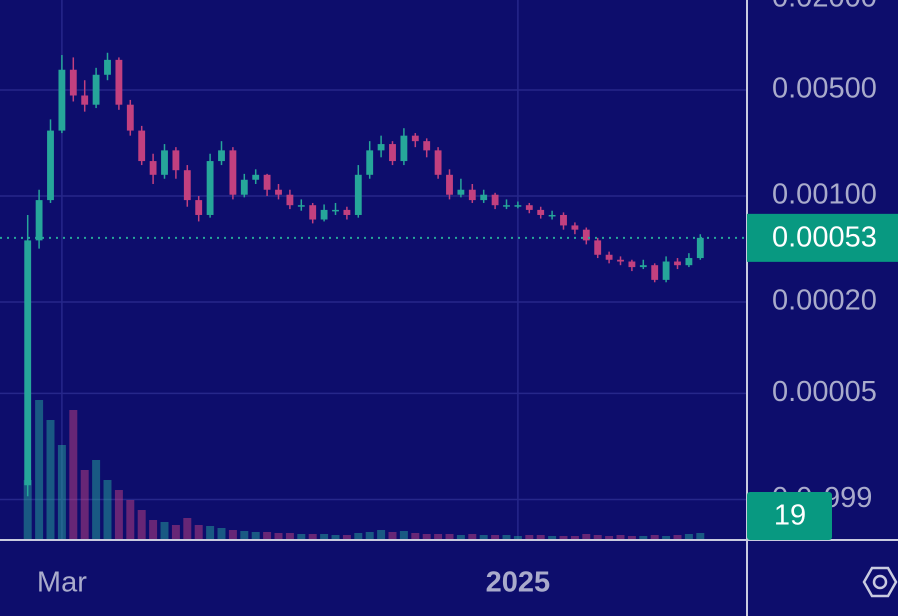 The height and width of the screenshot is (616, 898). Describe the element at coordinates (824, 195) in the screenshot. I see `y-tick-label: 0.00100` at that location.